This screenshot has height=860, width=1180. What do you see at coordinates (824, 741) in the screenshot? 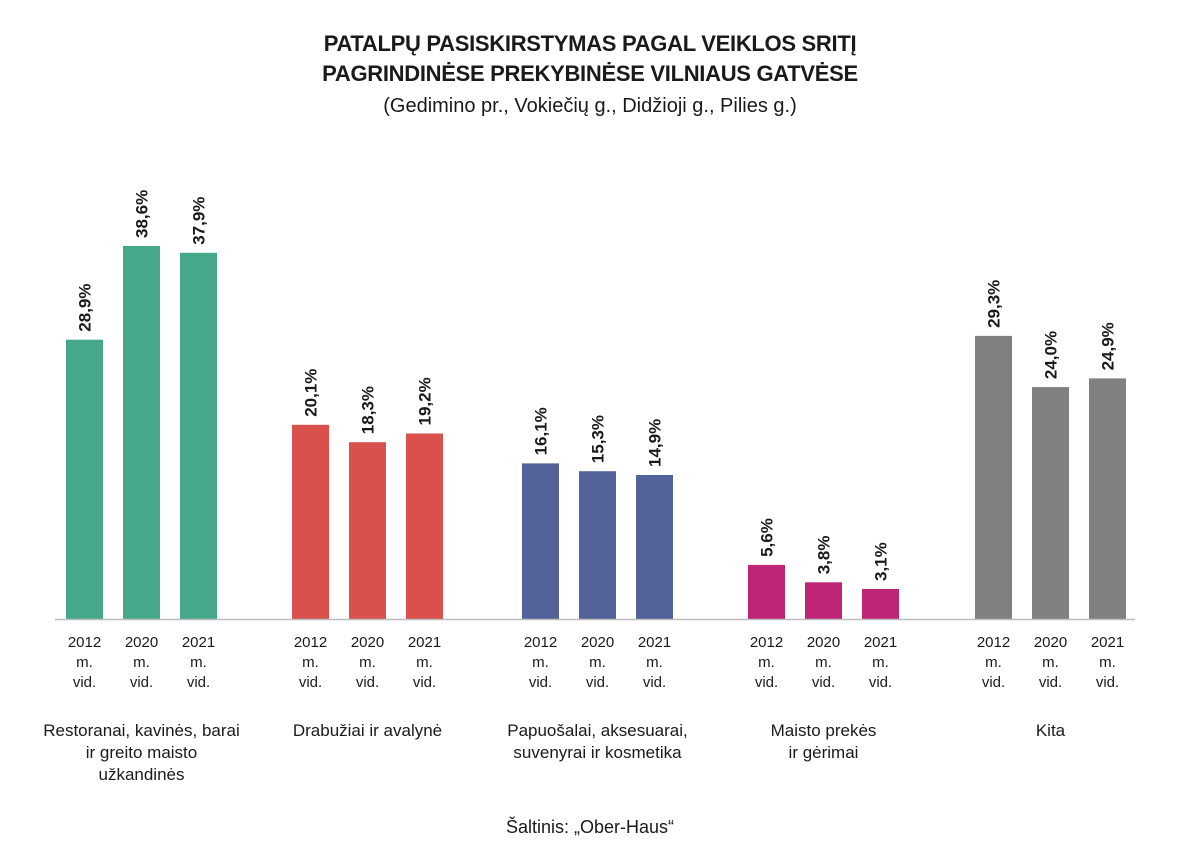
I see `category-label: Maisto prekės ir gėrimai` at bounding box center [824, 741].